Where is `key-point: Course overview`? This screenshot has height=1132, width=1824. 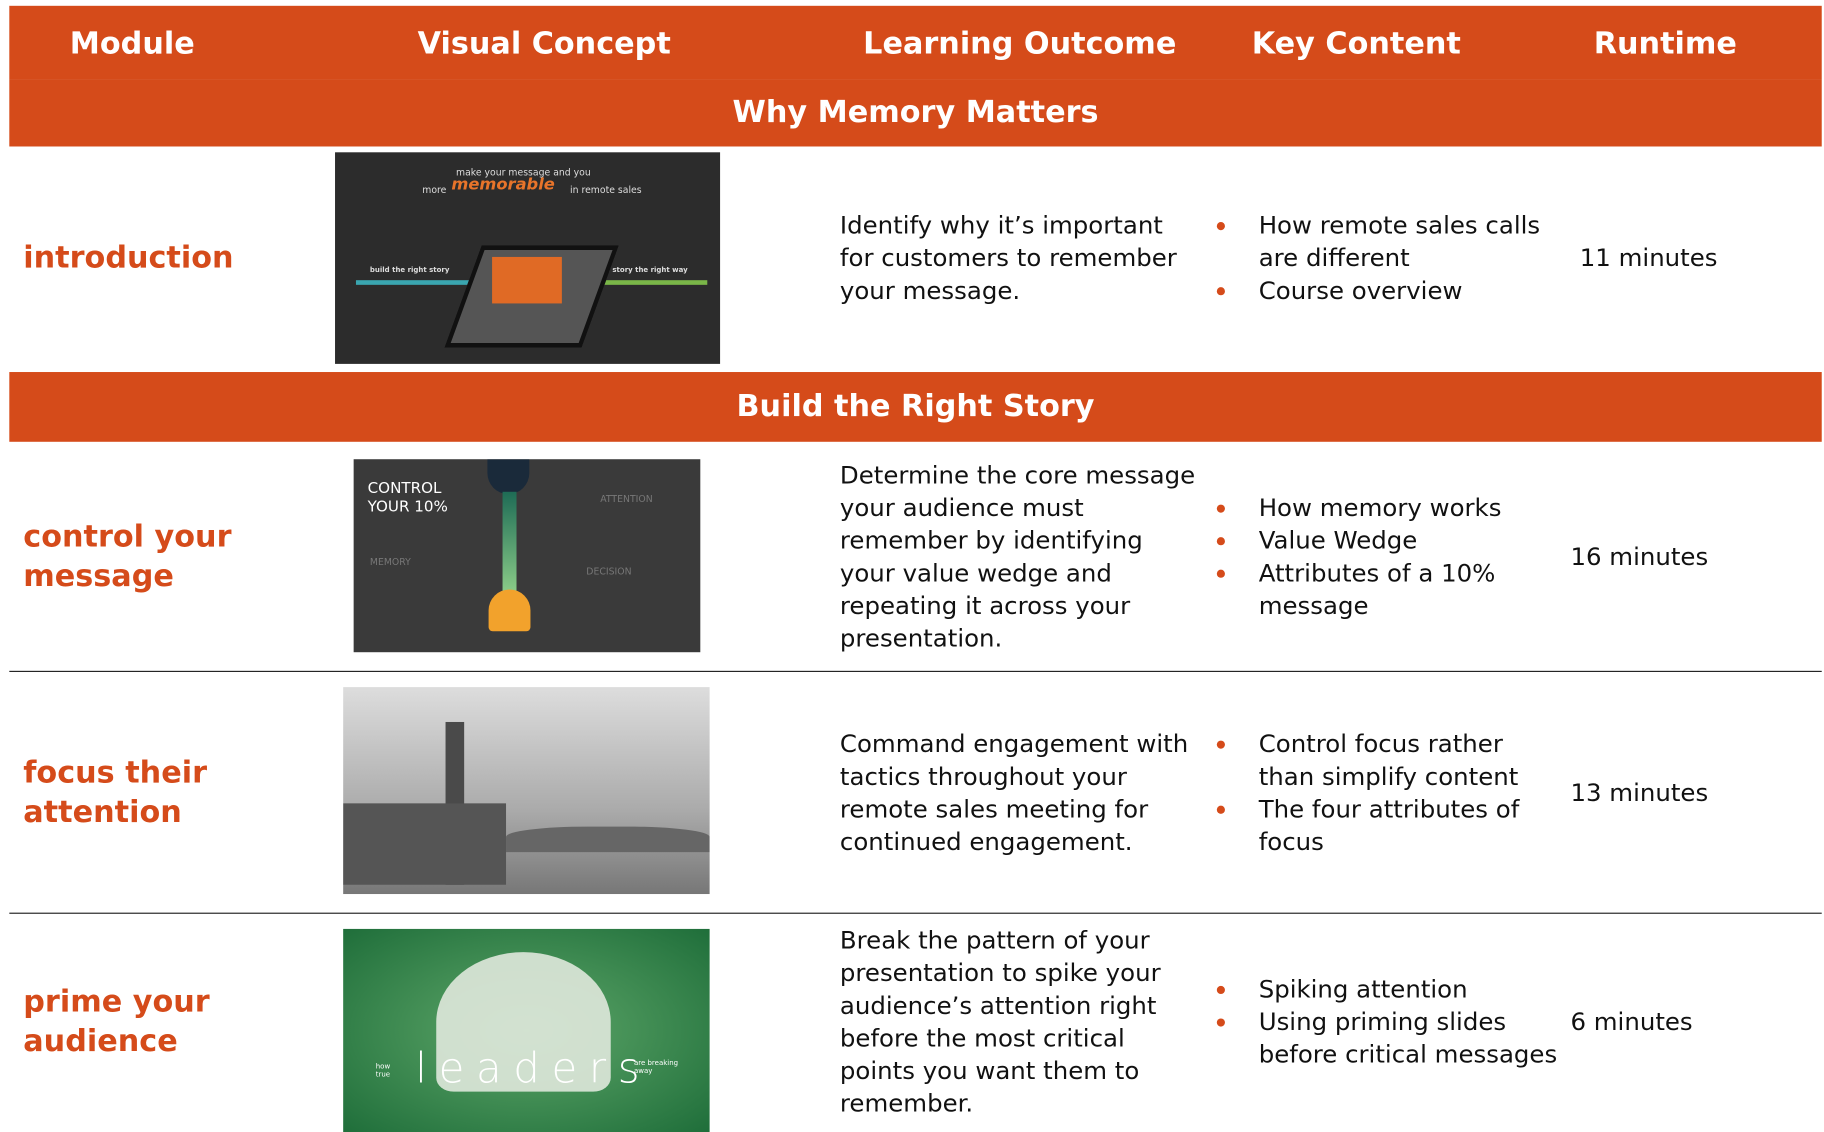 key-point: Course overview is located at coordinates (1387, 290).